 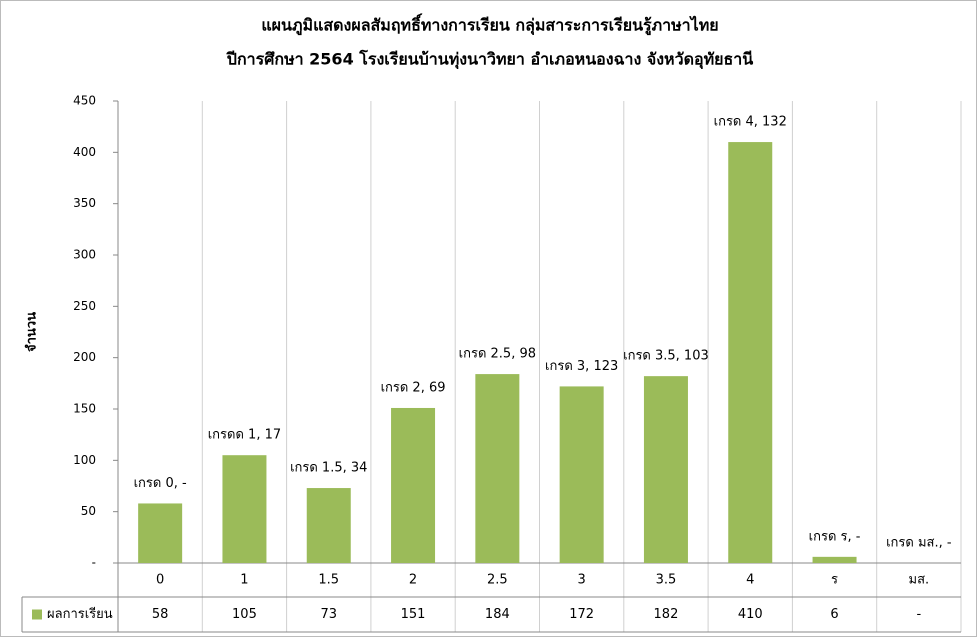 I want to click on y-tick-label: 50, so click(x=88, y=511).